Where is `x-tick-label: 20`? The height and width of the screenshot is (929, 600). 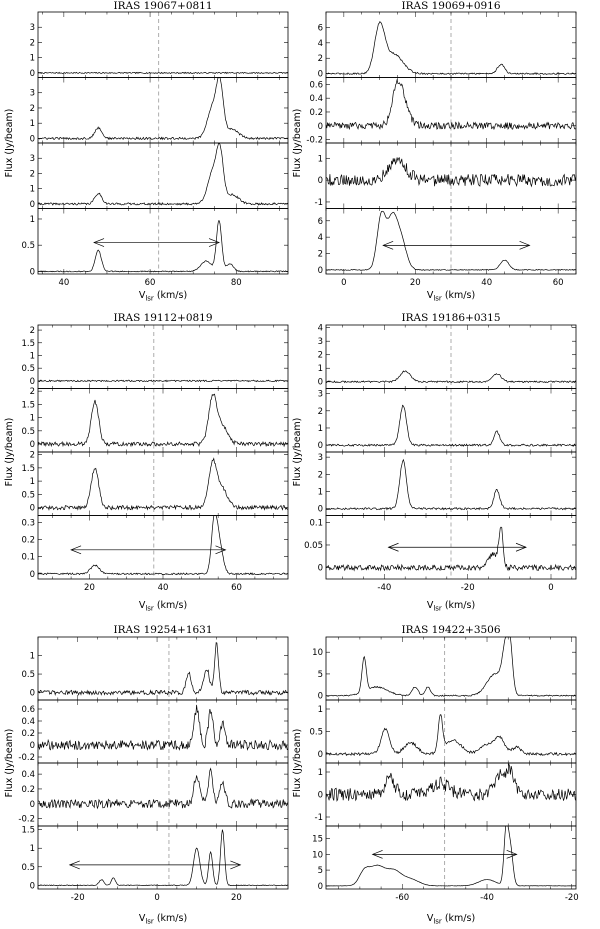 x-tick-label: 20 is located at coordinates (89, 588).